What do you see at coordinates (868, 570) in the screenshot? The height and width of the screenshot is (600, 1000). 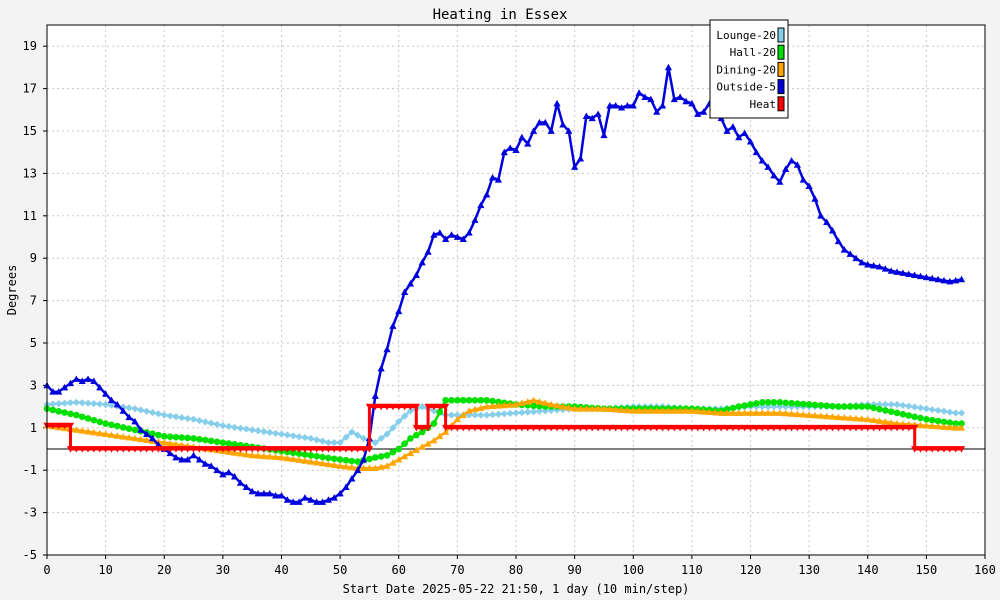 I see `x-tick-label: 140` at bounding box center [868, 570].